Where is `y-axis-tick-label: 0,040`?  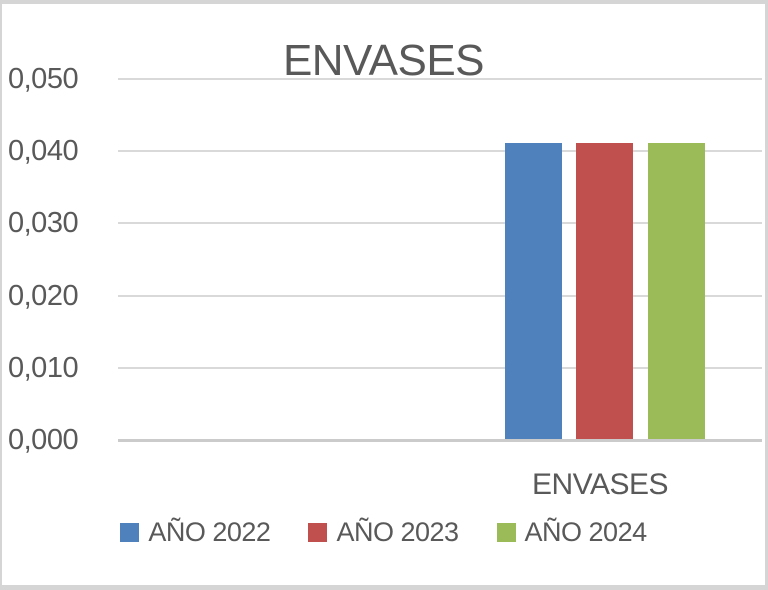 y-axis-tick-label: 0,040 is located at coordinates (43, 151).